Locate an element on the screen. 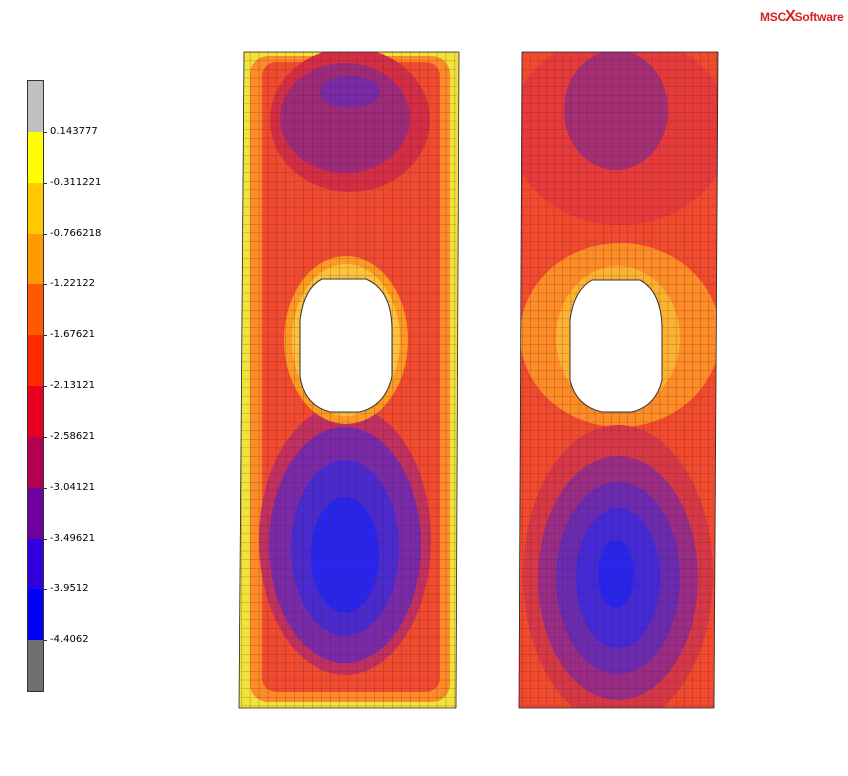 This screenshot has width=848, height=776. left-cutout is located at coordinates (346, 345).